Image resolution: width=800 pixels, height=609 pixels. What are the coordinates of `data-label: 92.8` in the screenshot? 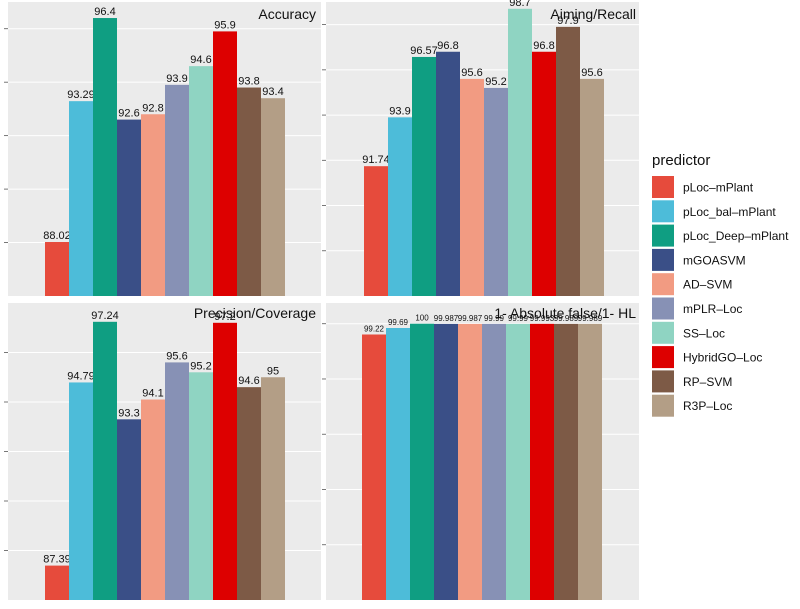 It's located at (152, 108).